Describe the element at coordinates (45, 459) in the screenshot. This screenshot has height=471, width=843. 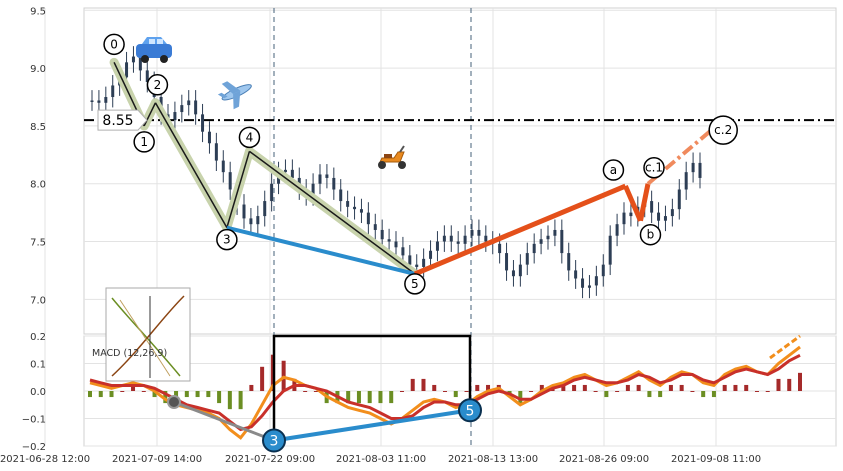
I see `x-tick-label: 2021-06-28 12:00` at that location.